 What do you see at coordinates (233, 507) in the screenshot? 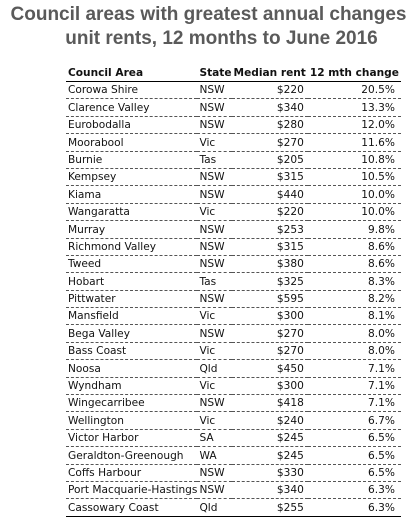
I see `table-row: Cassowary Coast Qld $255 6.3%` at bounding box center [233, 507].